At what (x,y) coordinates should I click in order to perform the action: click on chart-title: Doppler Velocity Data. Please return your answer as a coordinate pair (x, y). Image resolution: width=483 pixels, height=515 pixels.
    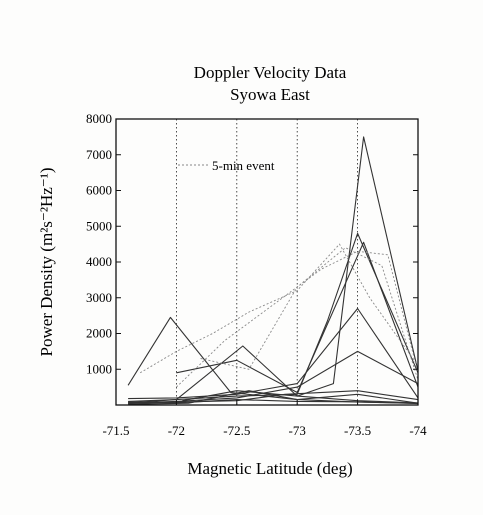
    Looking at the image, I should click on (270, 72).